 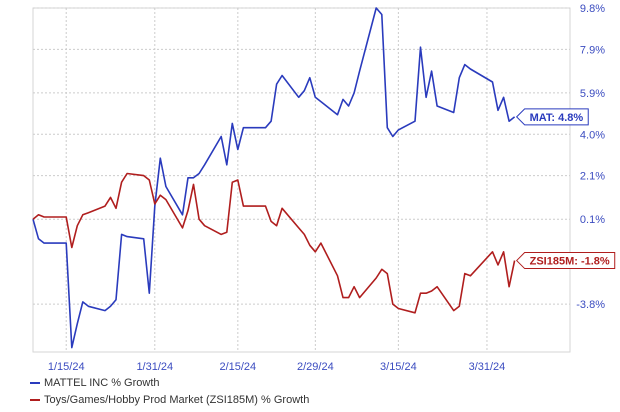 What do you see at coordinates (102, 383) in the screenshot?
I see `legend-label-mattel: MATTEL INC % Growth` at bounding box center [102, 383].